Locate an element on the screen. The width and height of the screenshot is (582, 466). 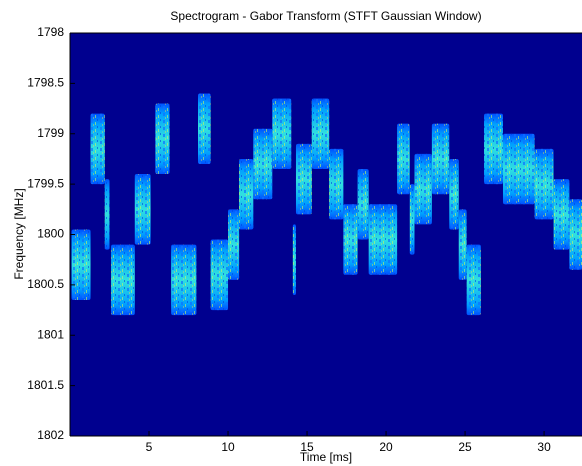
x-tick-label: 5 is located at coordinates (149, 447).